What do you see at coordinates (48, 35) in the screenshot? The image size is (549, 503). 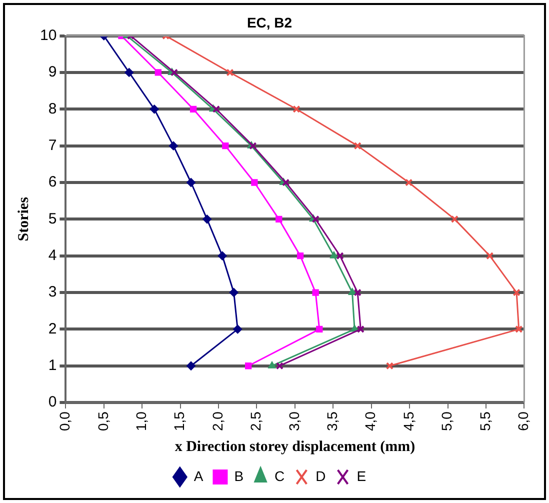 I see `y-tick-label: 10` at bounding box center [48, 35].